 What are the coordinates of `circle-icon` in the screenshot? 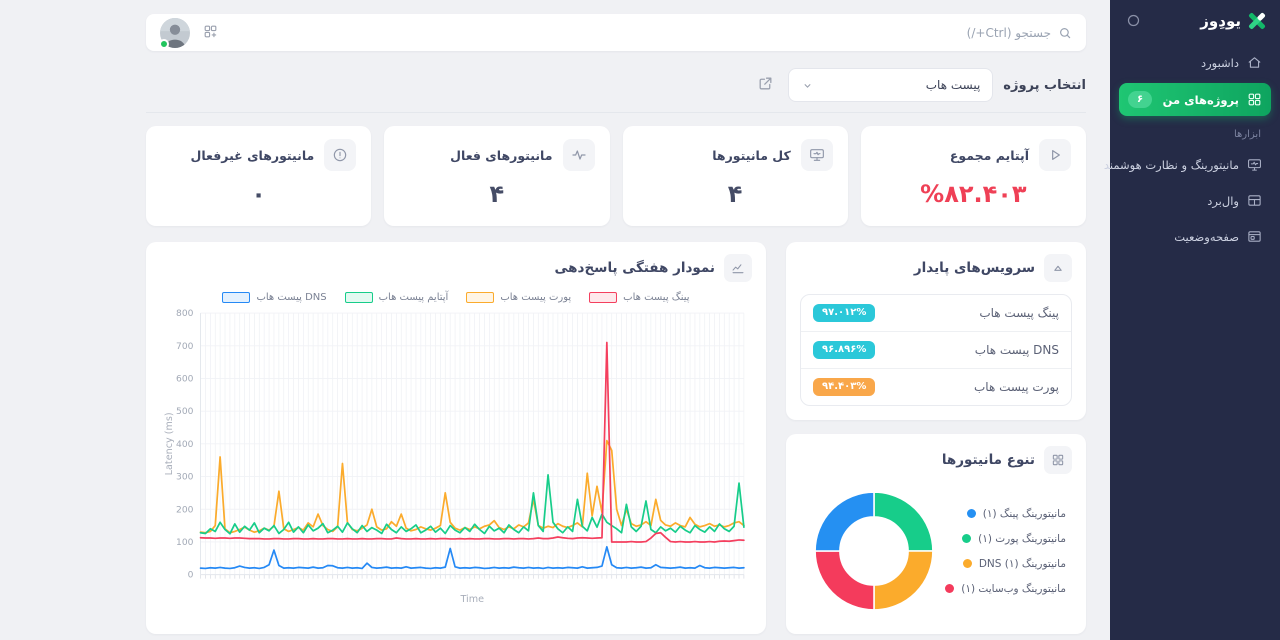 It's located at (1133, 20).